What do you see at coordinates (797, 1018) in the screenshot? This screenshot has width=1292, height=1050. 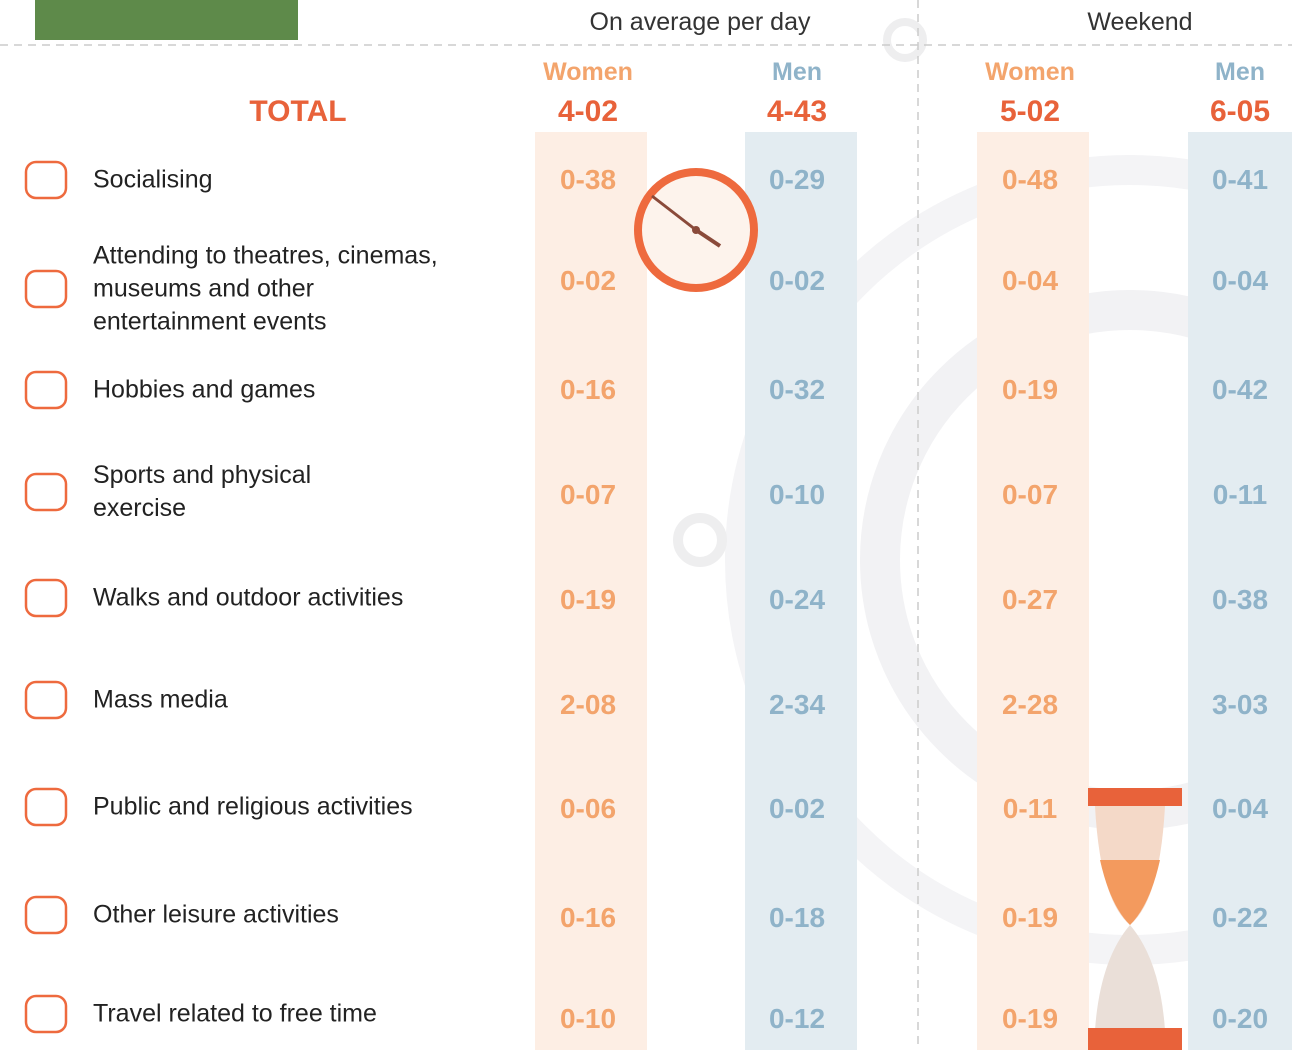 I see `cell-value: 0-12` at bounding box center [797, 1018].